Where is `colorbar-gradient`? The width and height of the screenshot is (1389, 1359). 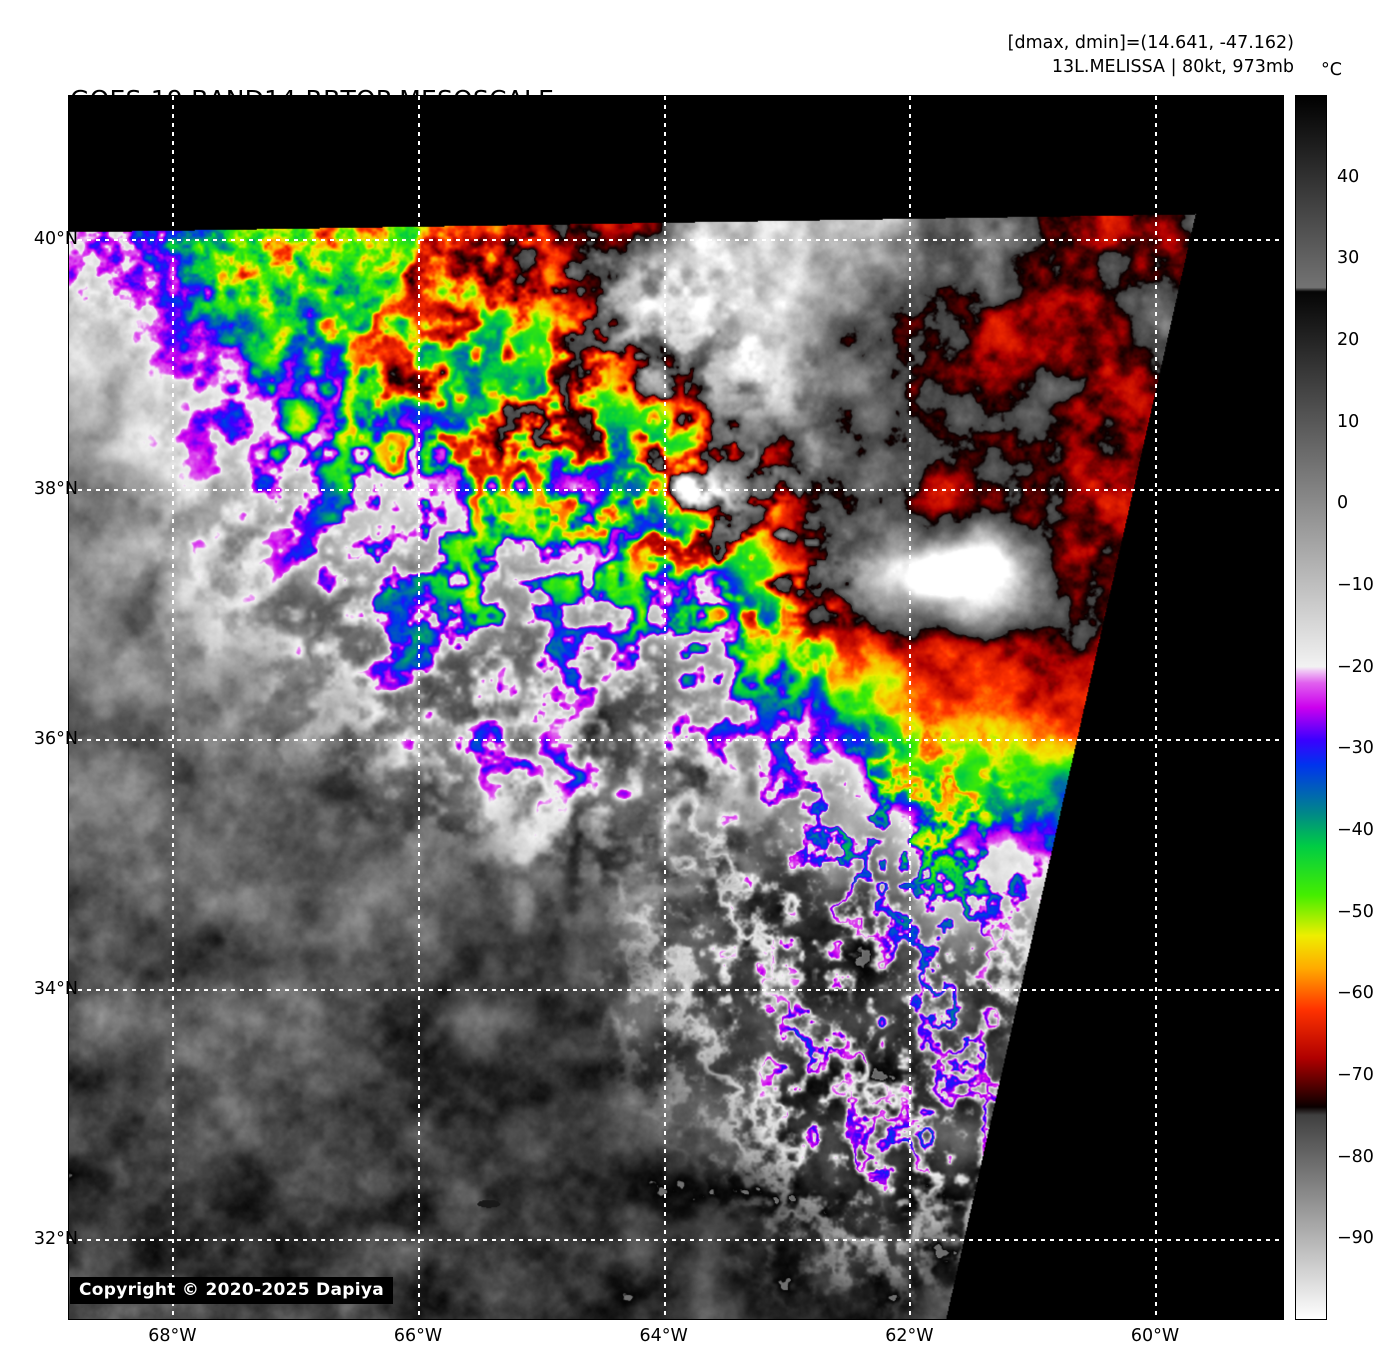 colorbar-gradient is located at coordinates (1311, 707).